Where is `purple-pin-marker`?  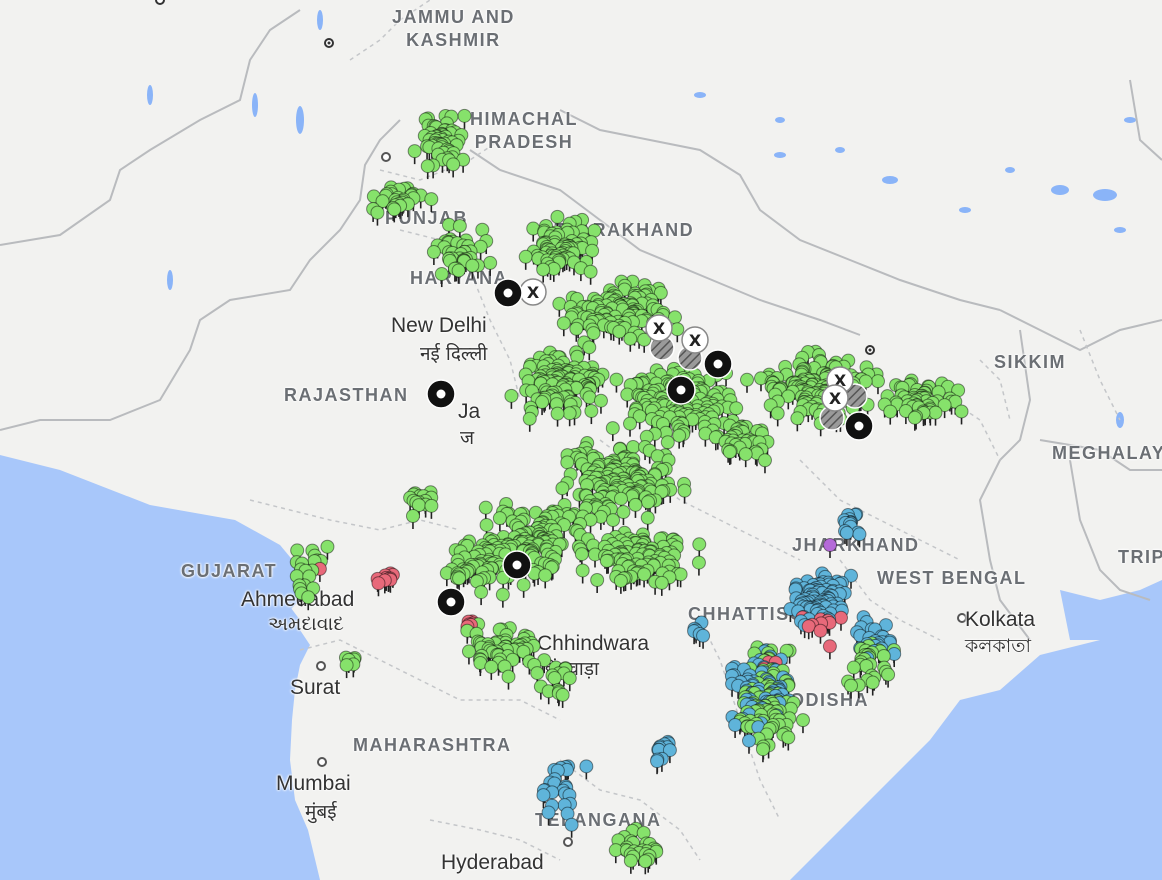
purple-pin-marker is located at coordinates (830, 548).